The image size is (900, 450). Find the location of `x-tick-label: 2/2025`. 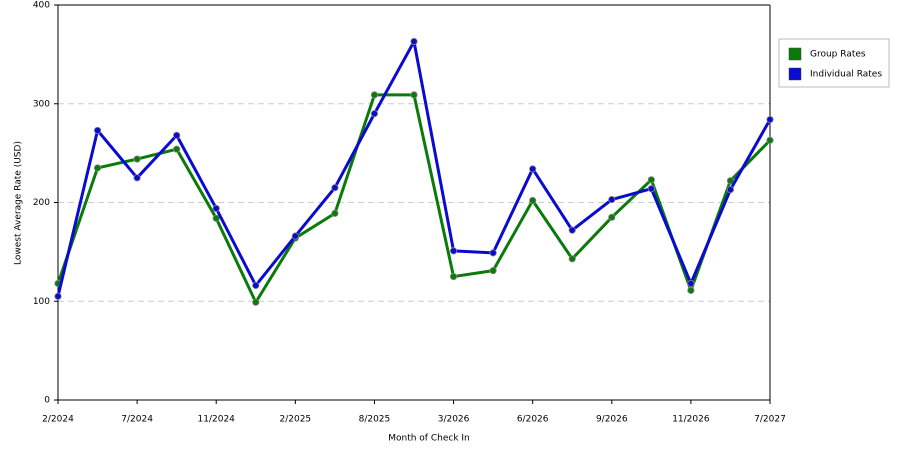

x-tick-label: 2/2025 is located at coordinates (295, 420).